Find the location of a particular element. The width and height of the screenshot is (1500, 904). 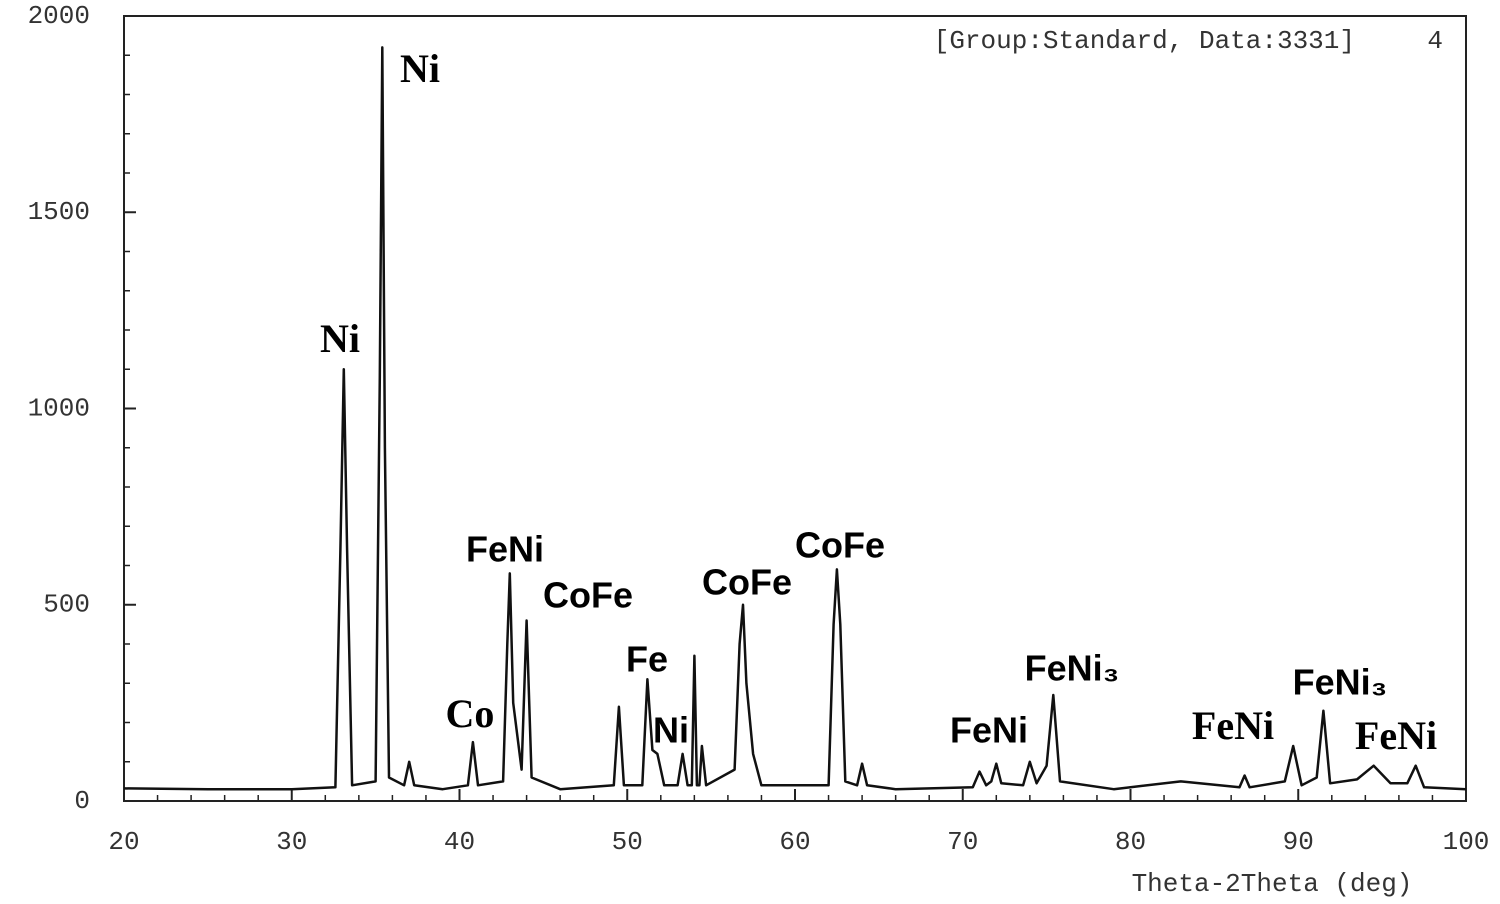

y-tick-label: 1500 is located at coordinates (59, 212).